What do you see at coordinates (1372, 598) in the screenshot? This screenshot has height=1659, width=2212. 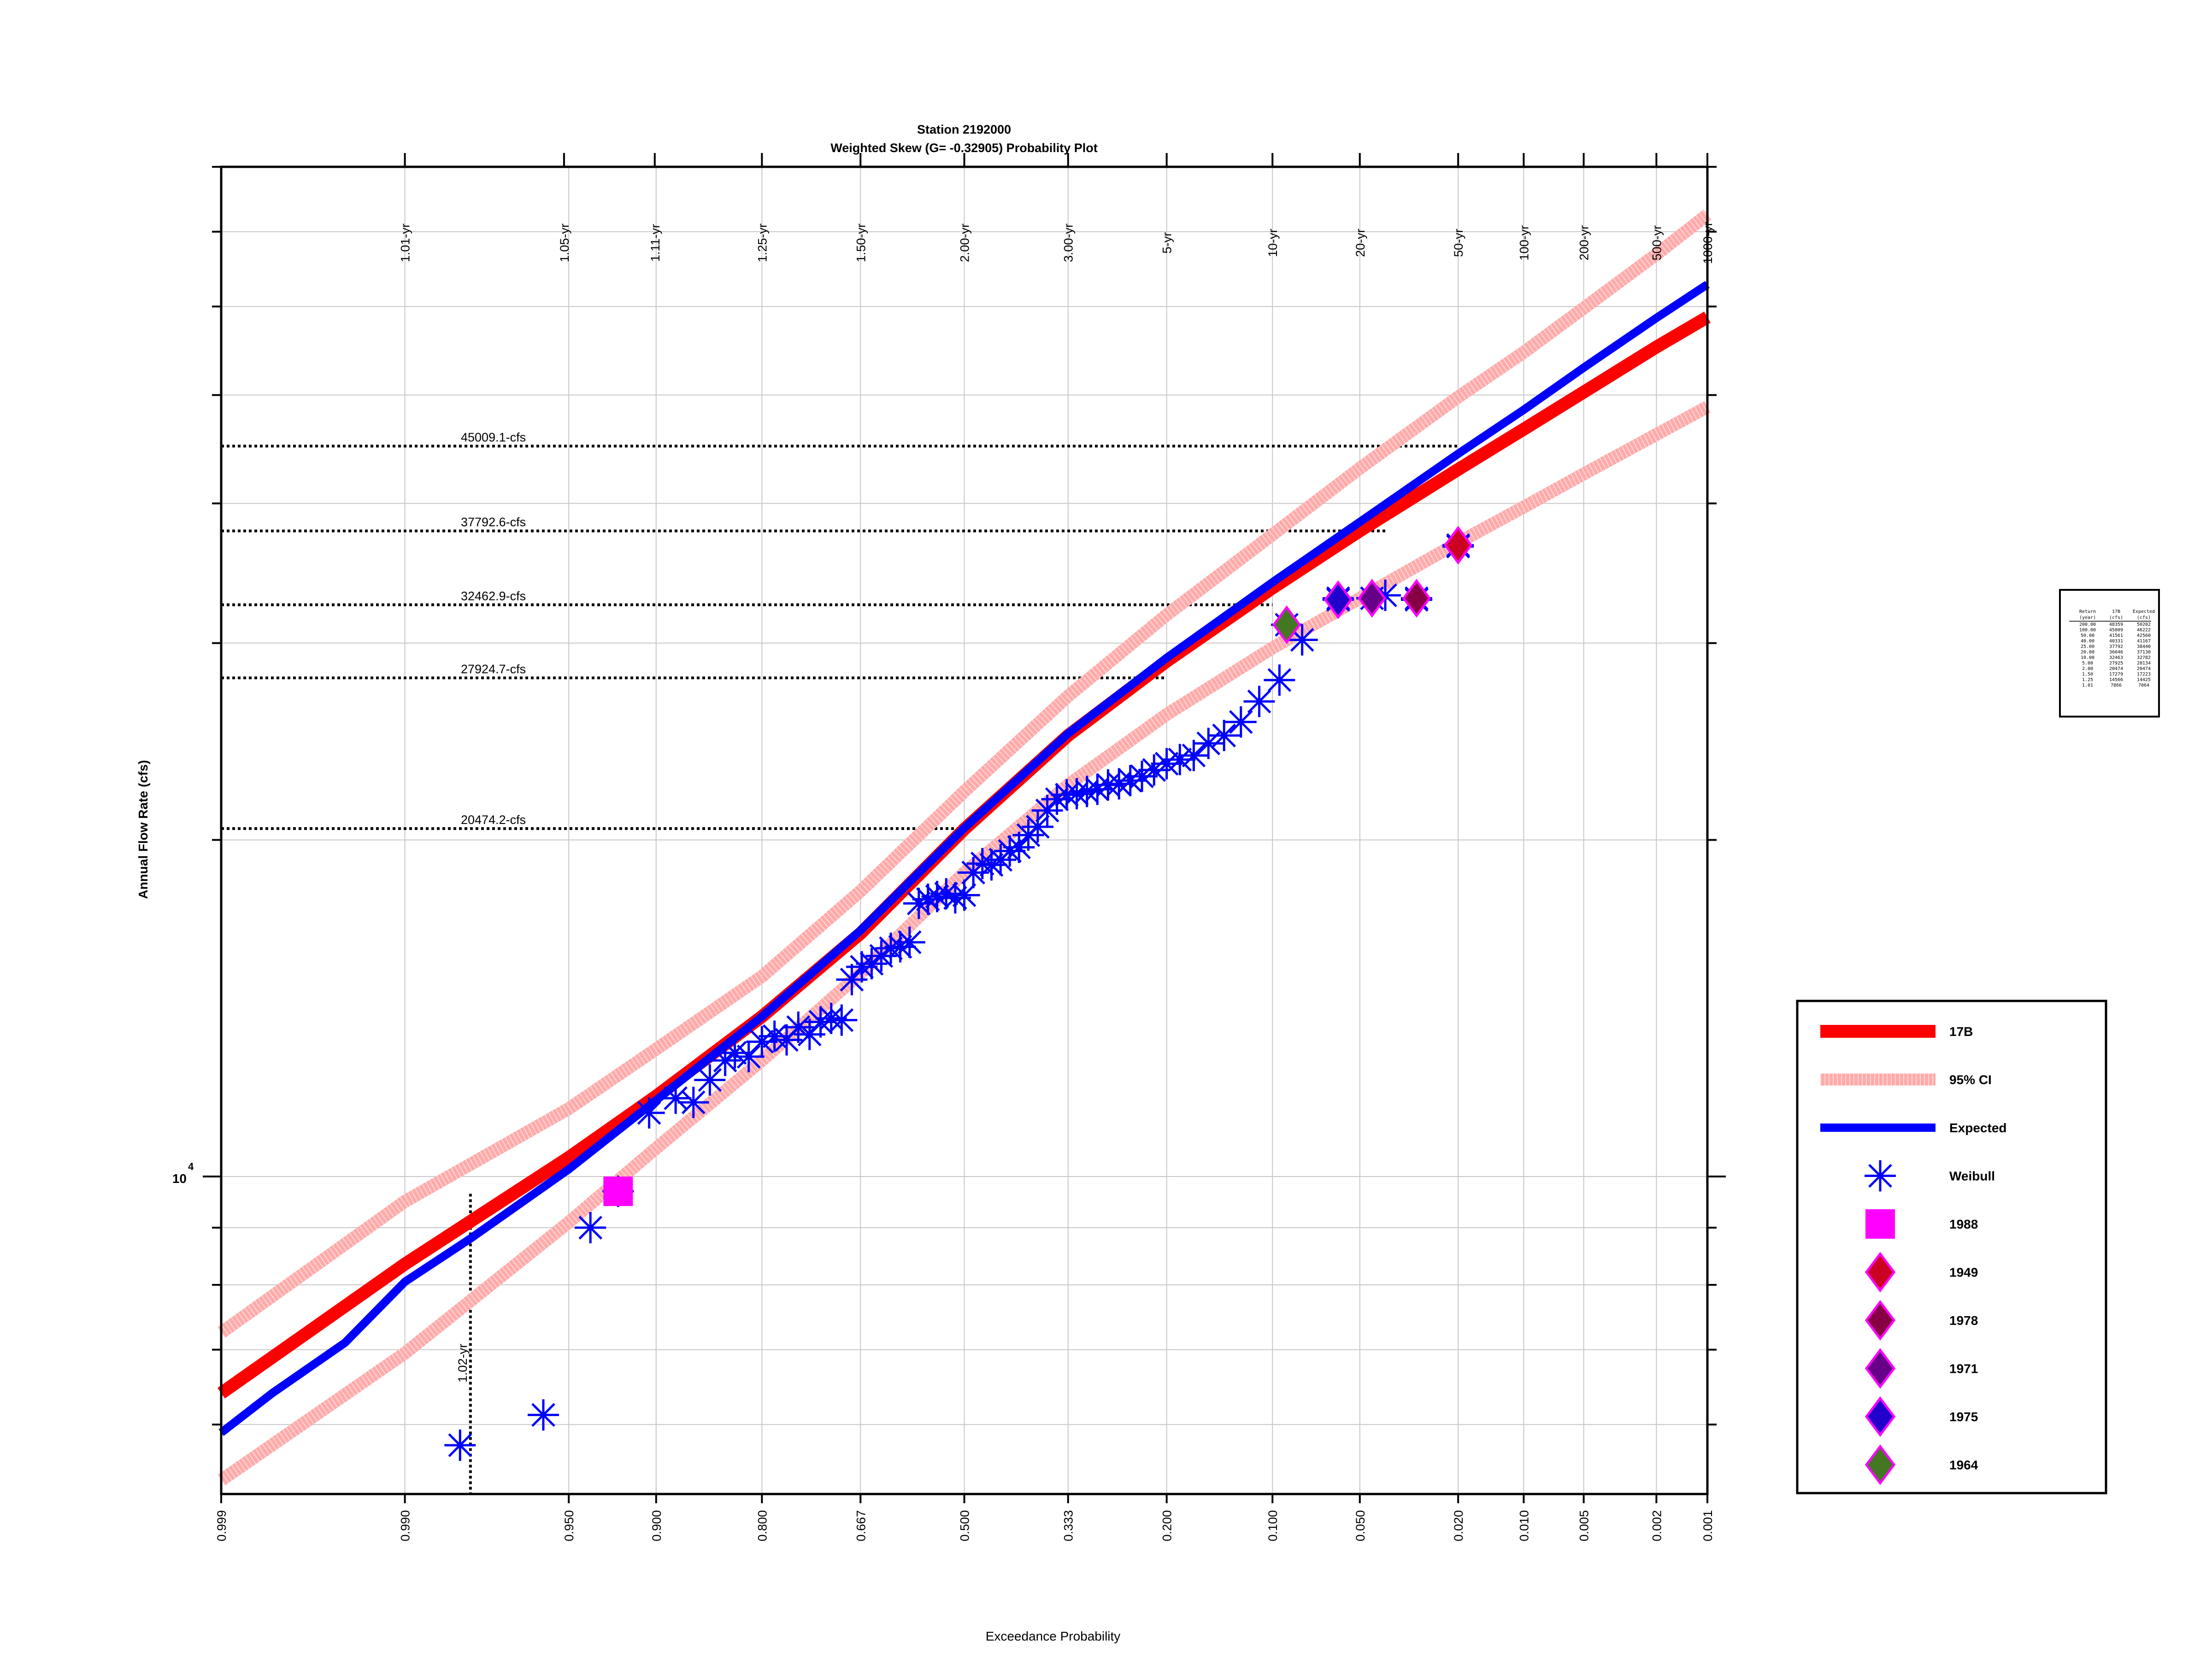 I see `point-1971` at bounding box center [1372, 598].